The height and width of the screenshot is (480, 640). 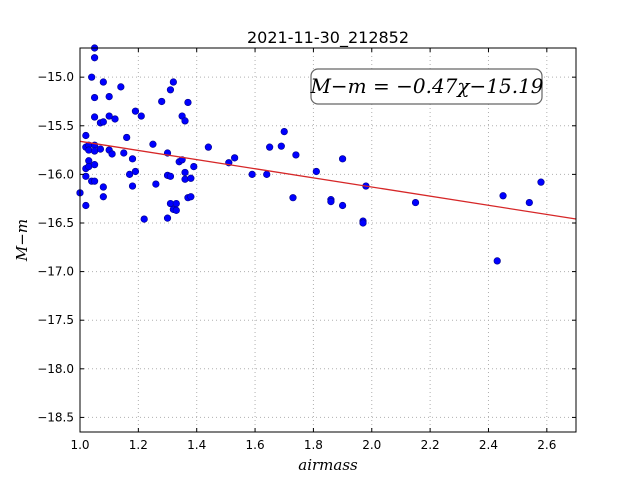 I want to click on chart-title: 2021-11-30_212852, so click(x=328, y=38).